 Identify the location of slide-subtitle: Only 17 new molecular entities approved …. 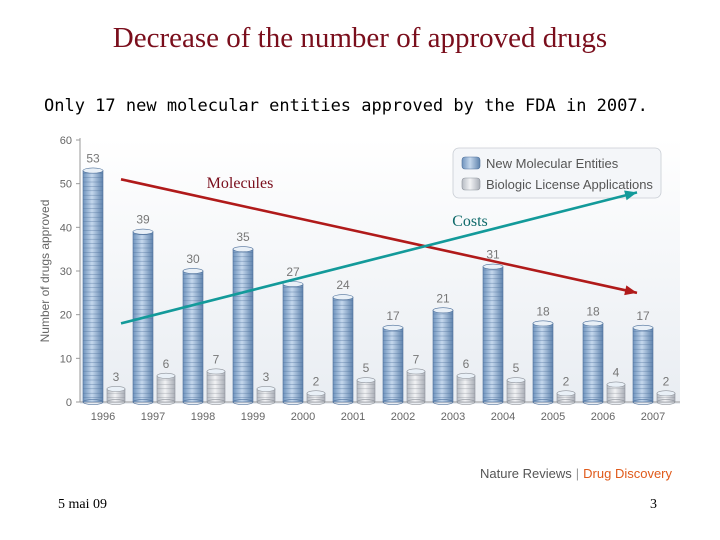
(346, 106).